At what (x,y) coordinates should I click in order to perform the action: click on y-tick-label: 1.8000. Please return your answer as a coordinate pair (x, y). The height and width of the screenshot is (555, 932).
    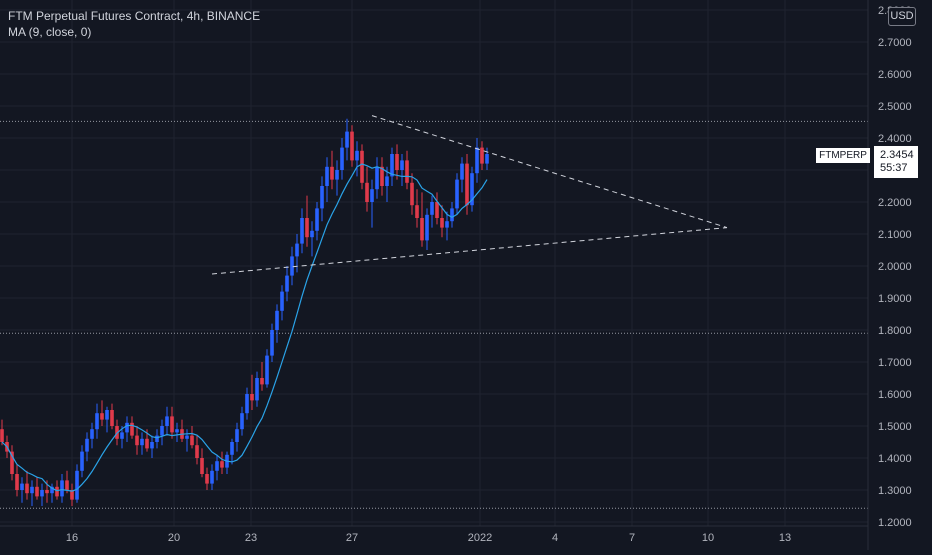
    Looking at the image, I should click on (895, 331).